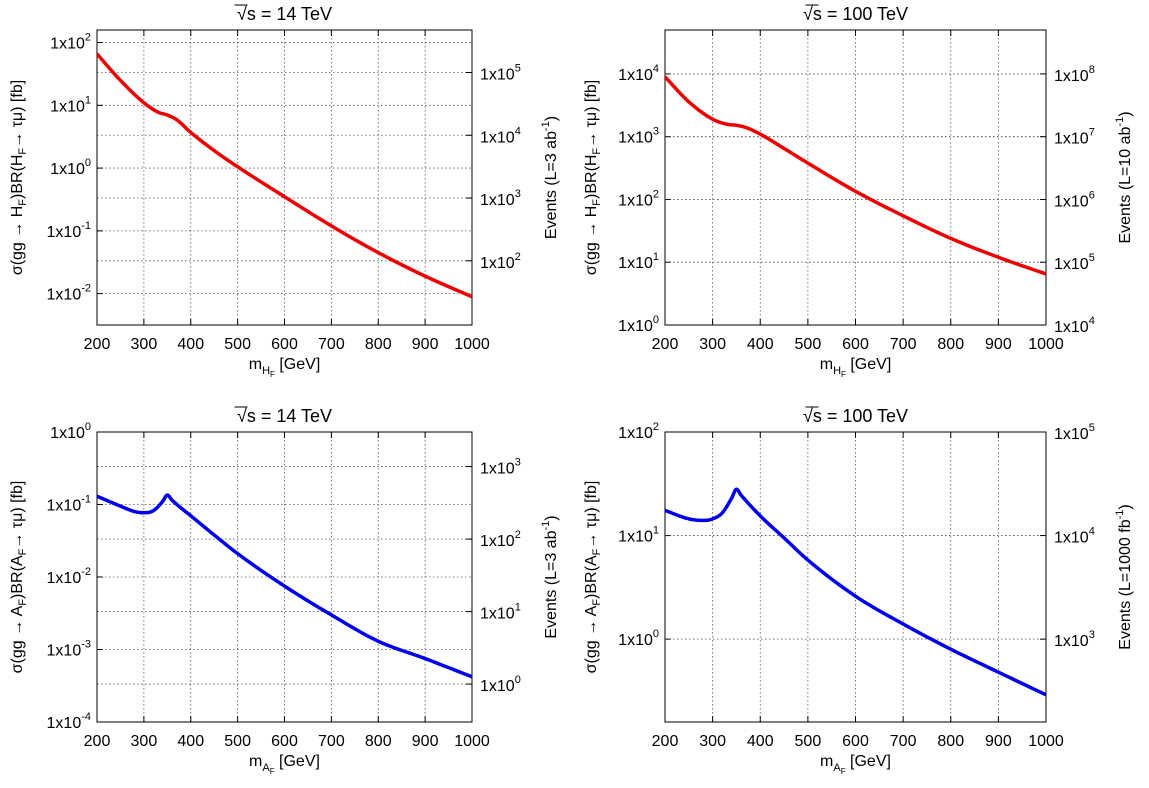 The width and height of the screenshot is (1149, 788). What do you see at coordinates (1074, 199) in the screenshot?
I see `y2-tick-label: 1x10⁶` at bounding box center [1074, 199].